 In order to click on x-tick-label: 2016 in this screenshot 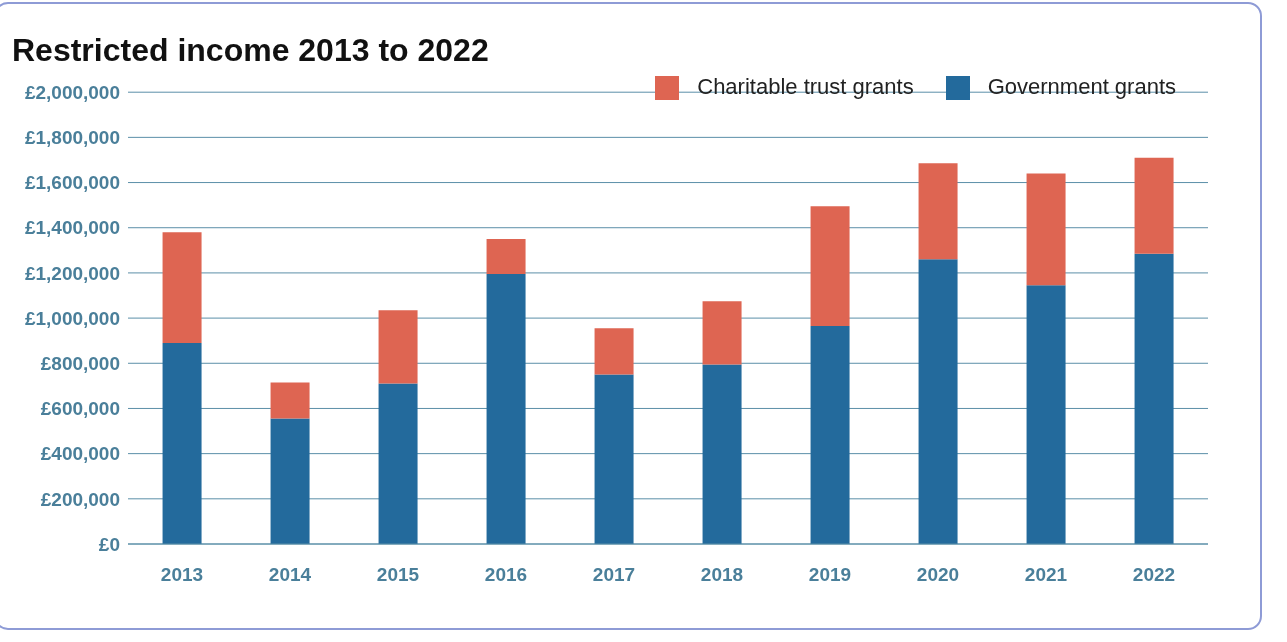, I will do `click(506, 575)`.